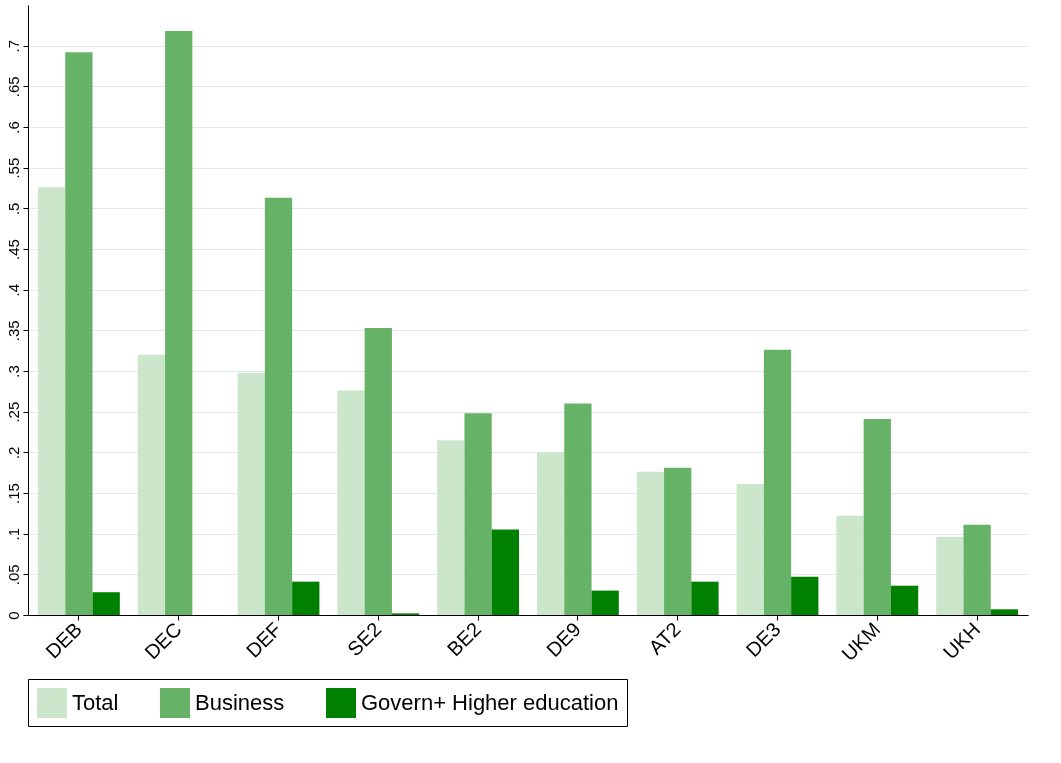  What do you see at coordinates (364, 639) in the screenshot?
I see `x-tick-label: SE2` at bounding box center [364, 639].